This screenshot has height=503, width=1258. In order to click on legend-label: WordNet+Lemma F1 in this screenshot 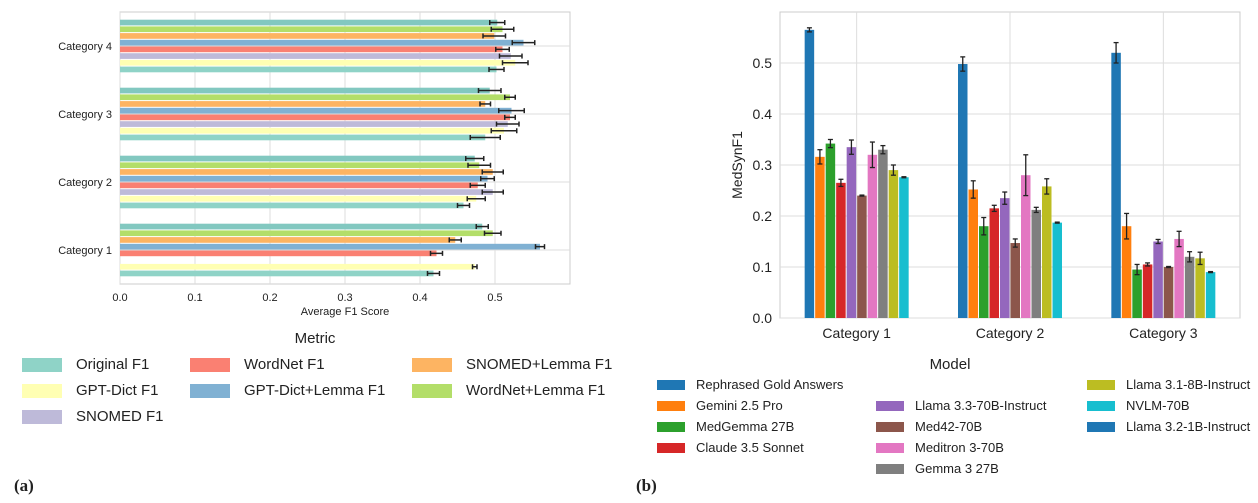, I will do `click(536, 390)`.